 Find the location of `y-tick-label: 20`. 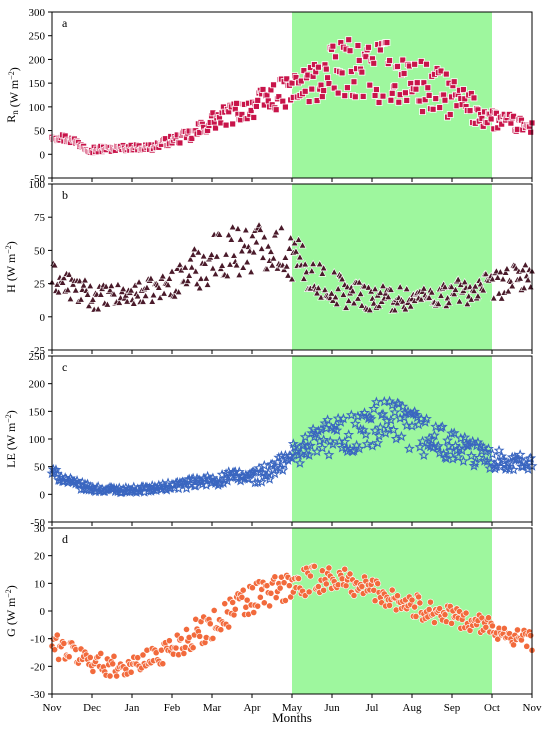

y-tick-label: 20 is located at coordinates (40, 557).